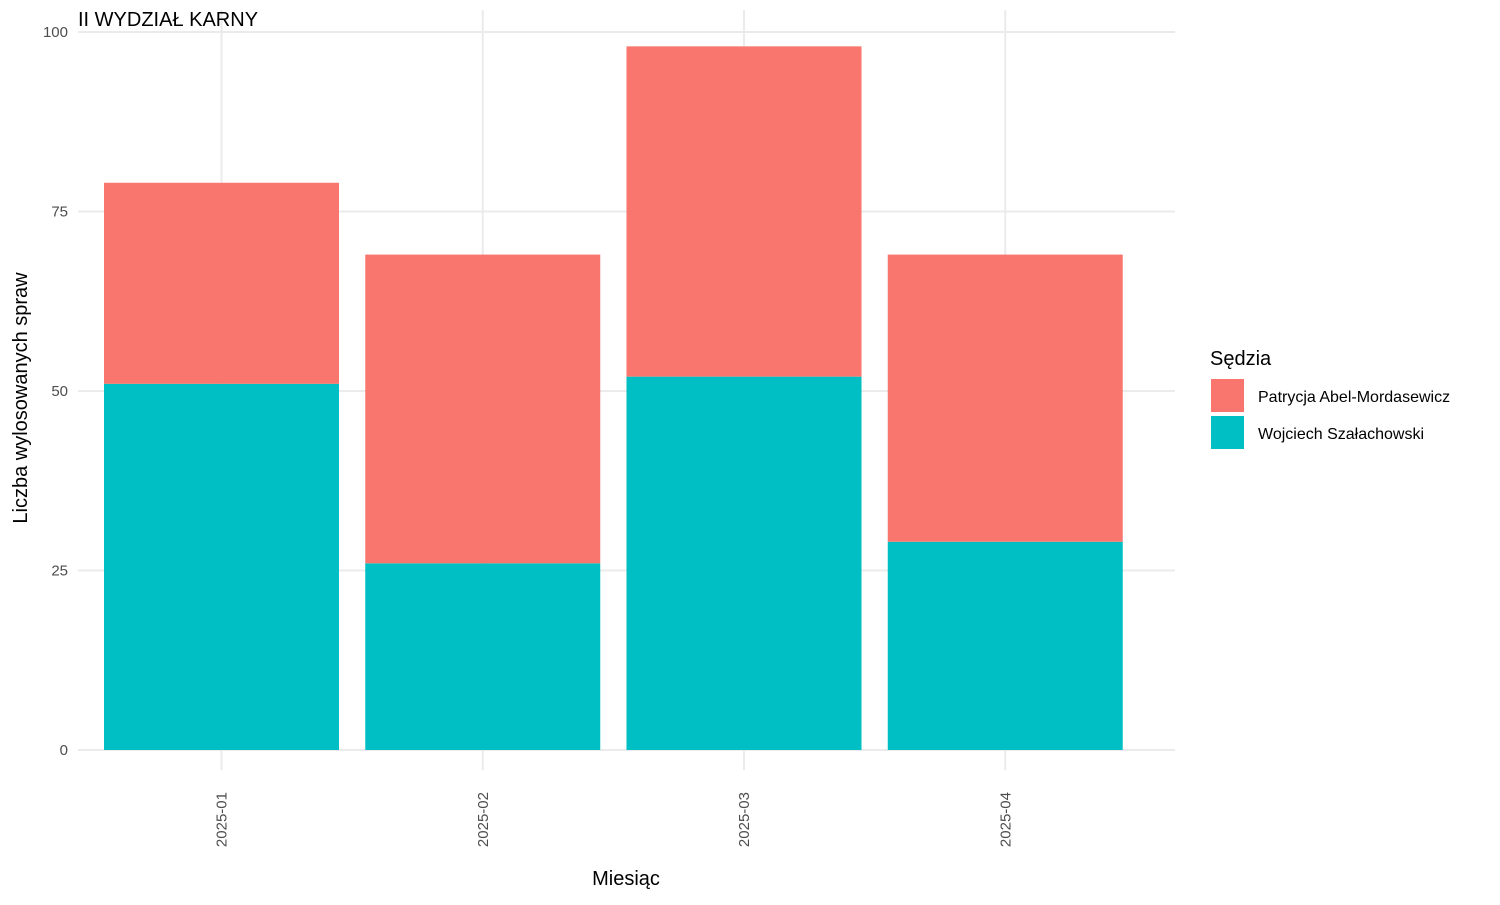  I want to click on y-tick-label: 25, so click(59, 571).